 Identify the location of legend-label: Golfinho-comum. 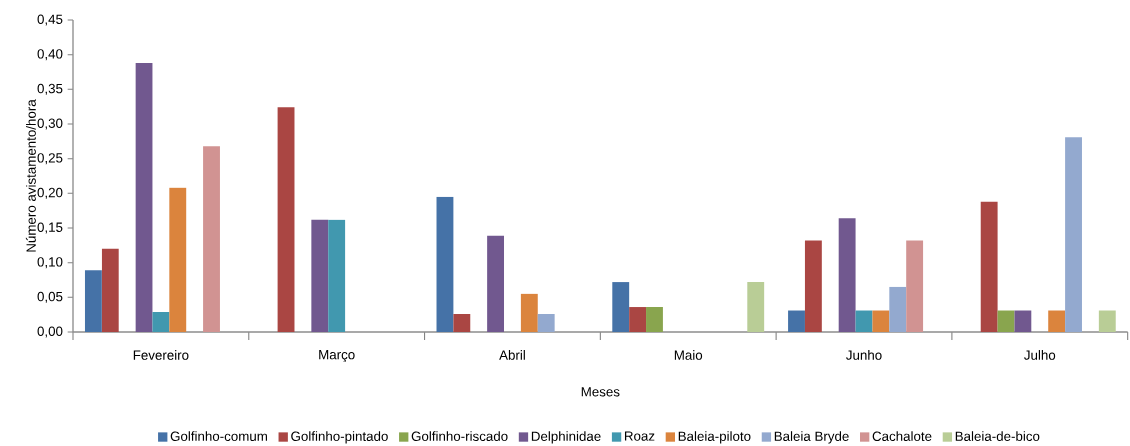
(218, 436).